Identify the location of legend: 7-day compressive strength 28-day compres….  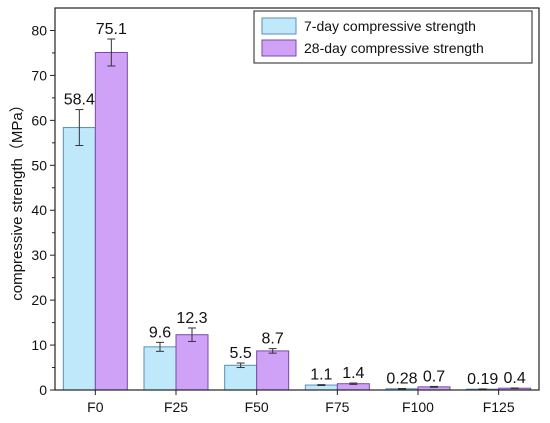
(393, 37).